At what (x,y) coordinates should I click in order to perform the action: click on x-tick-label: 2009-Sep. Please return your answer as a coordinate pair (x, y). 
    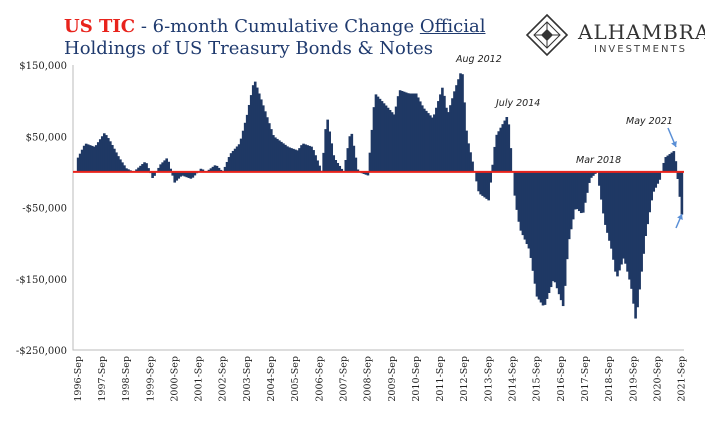
    Looking at the image, I should click on (392, 379).